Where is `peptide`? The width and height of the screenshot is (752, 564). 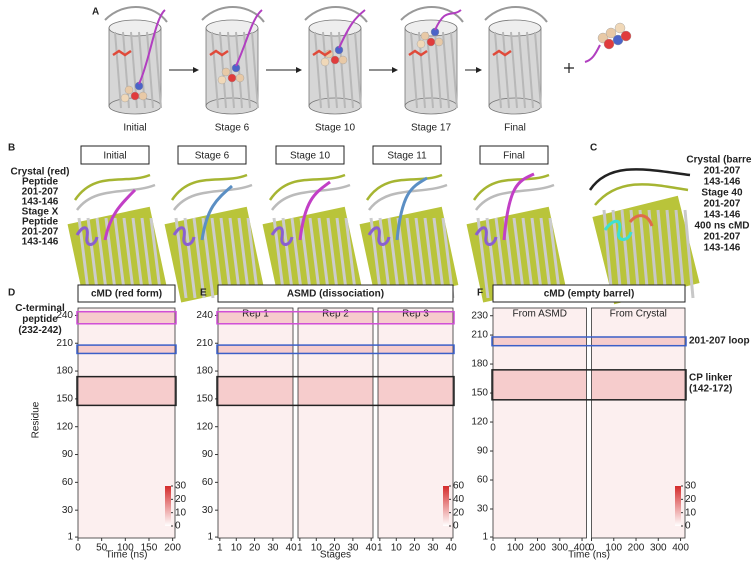 peptide is located at coordinates (314, 210).